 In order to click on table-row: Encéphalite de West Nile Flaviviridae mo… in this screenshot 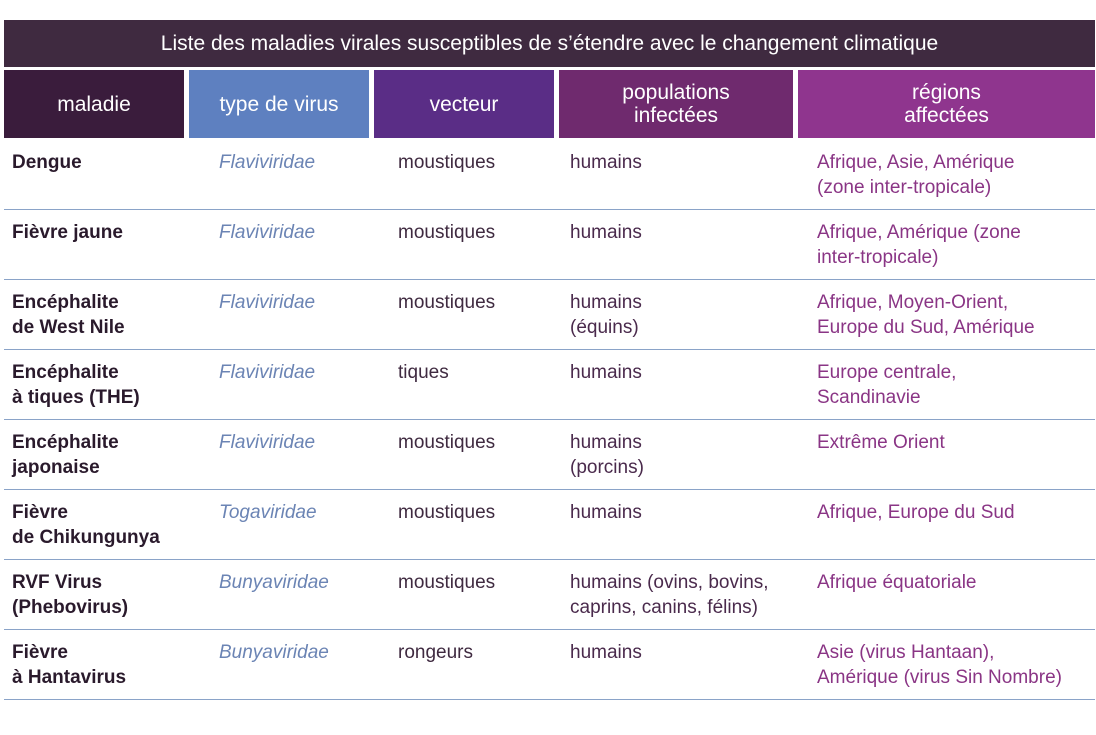, I will do `click(549, 315)`.